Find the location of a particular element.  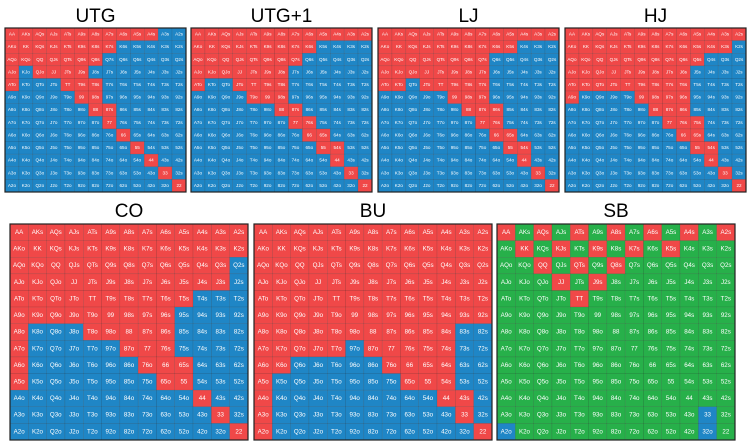

hand-label: KJs is located at coordinates (74, 249).